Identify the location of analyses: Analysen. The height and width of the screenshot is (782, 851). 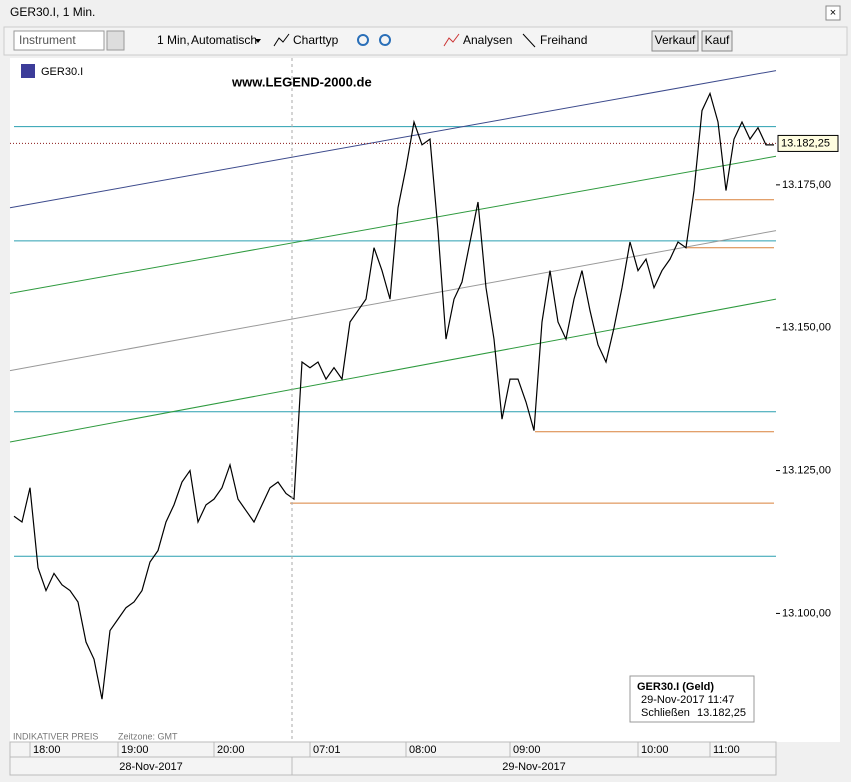
(487, 40).